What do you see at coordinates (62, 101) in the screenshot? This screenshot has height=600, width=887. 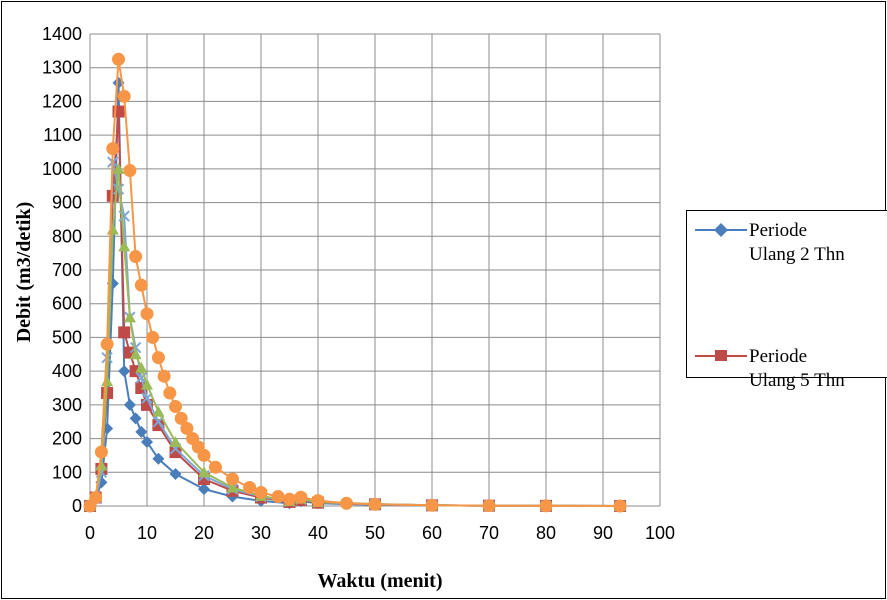 I see `y-tick-1200: 1200` at bounding box center [62, 101].